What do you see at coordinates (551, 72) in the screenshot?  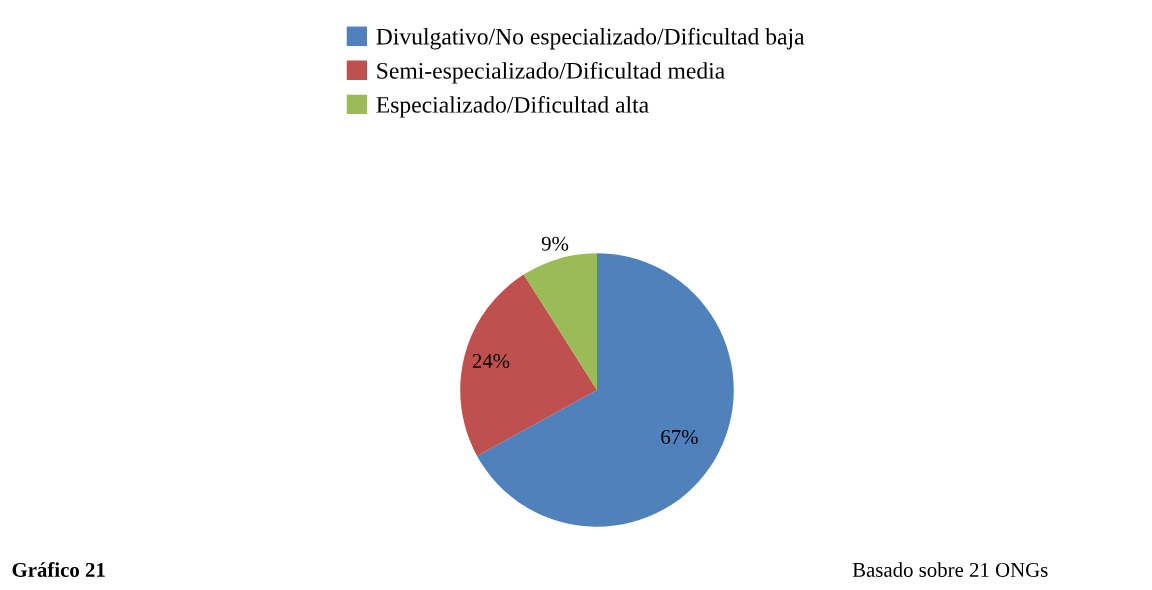 I see `legend-label: Semi-especializado/Dificultad media` at bounding box center [551, 72].